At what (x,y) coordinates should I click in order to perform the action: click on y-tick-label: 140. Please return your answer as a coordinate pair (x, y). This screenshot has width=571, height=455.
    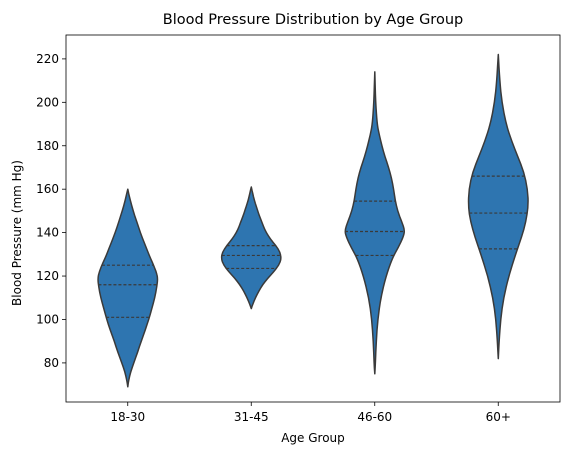
    Looking at the image, I should click on (47, 233).